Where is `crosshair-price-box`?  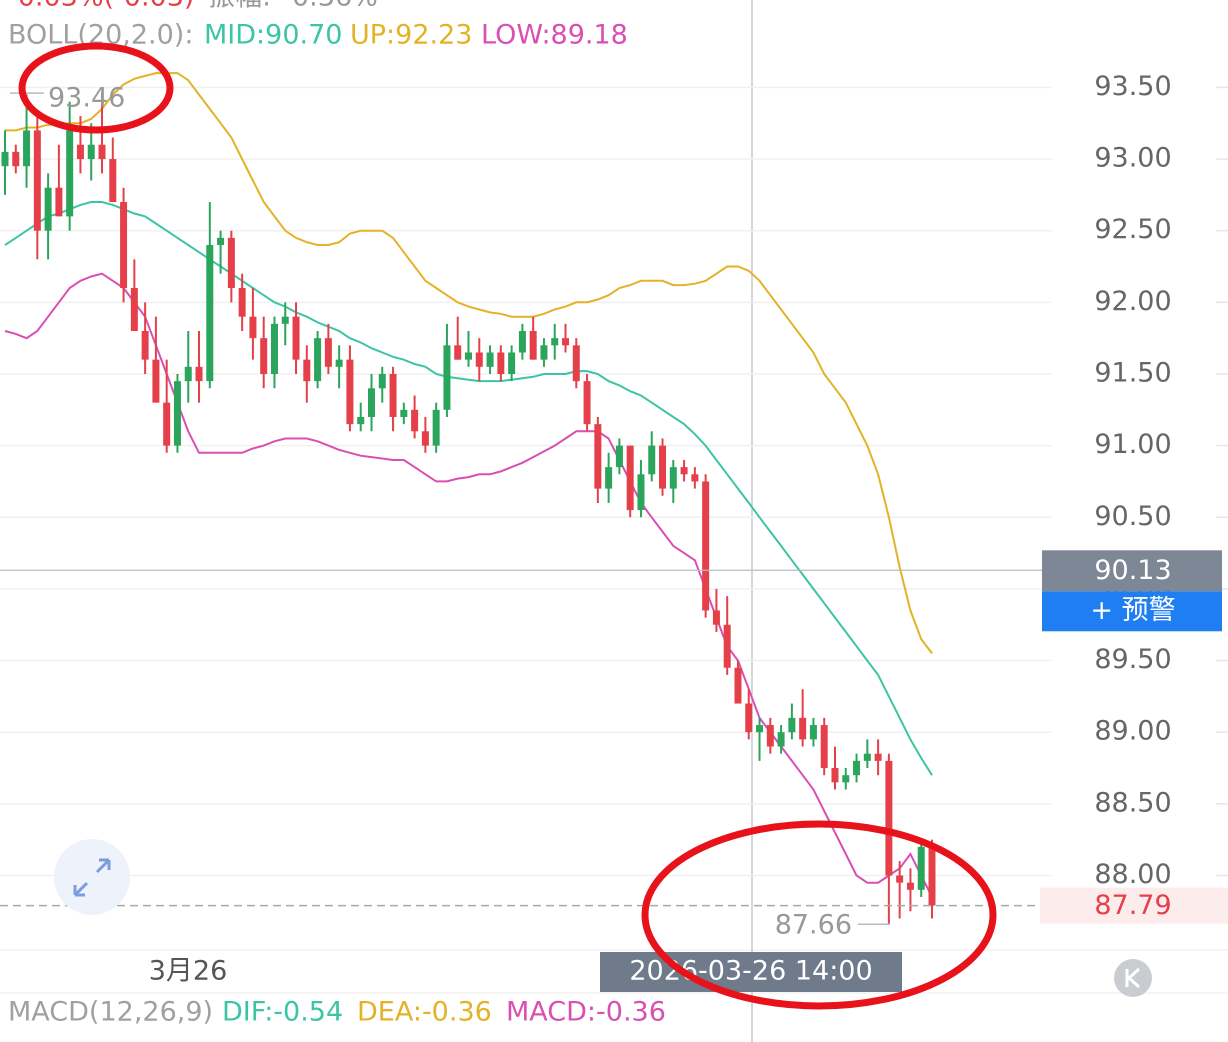 crosshair-price-box is located at coordinates (1132, 571).